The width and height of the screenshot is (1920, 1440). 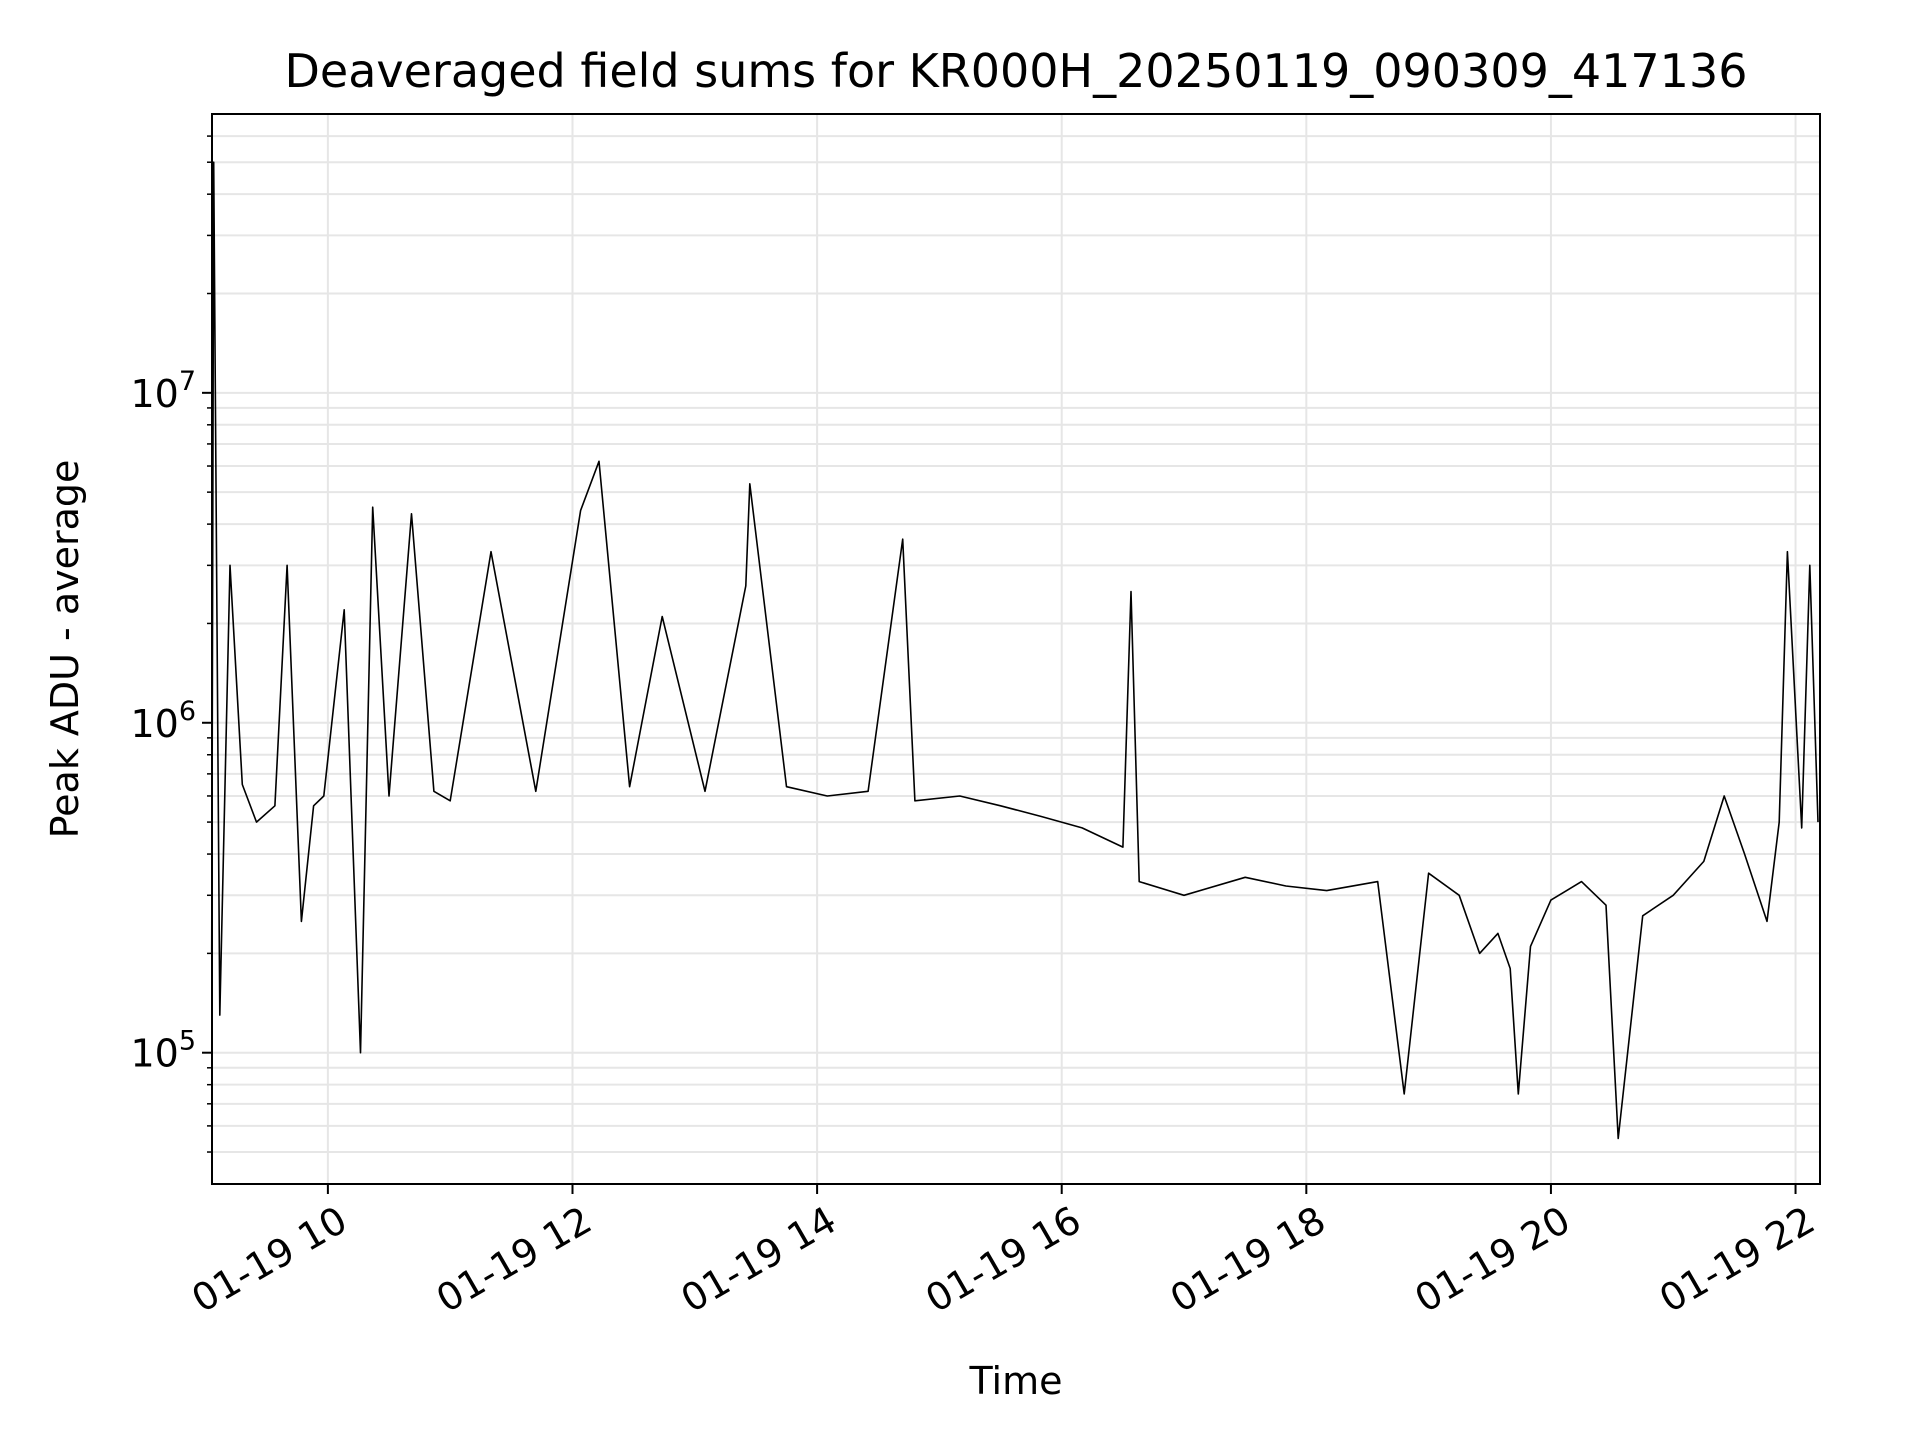 I want to click on x-tick-label: 01-19 22, so click(x=1737, y=1260).